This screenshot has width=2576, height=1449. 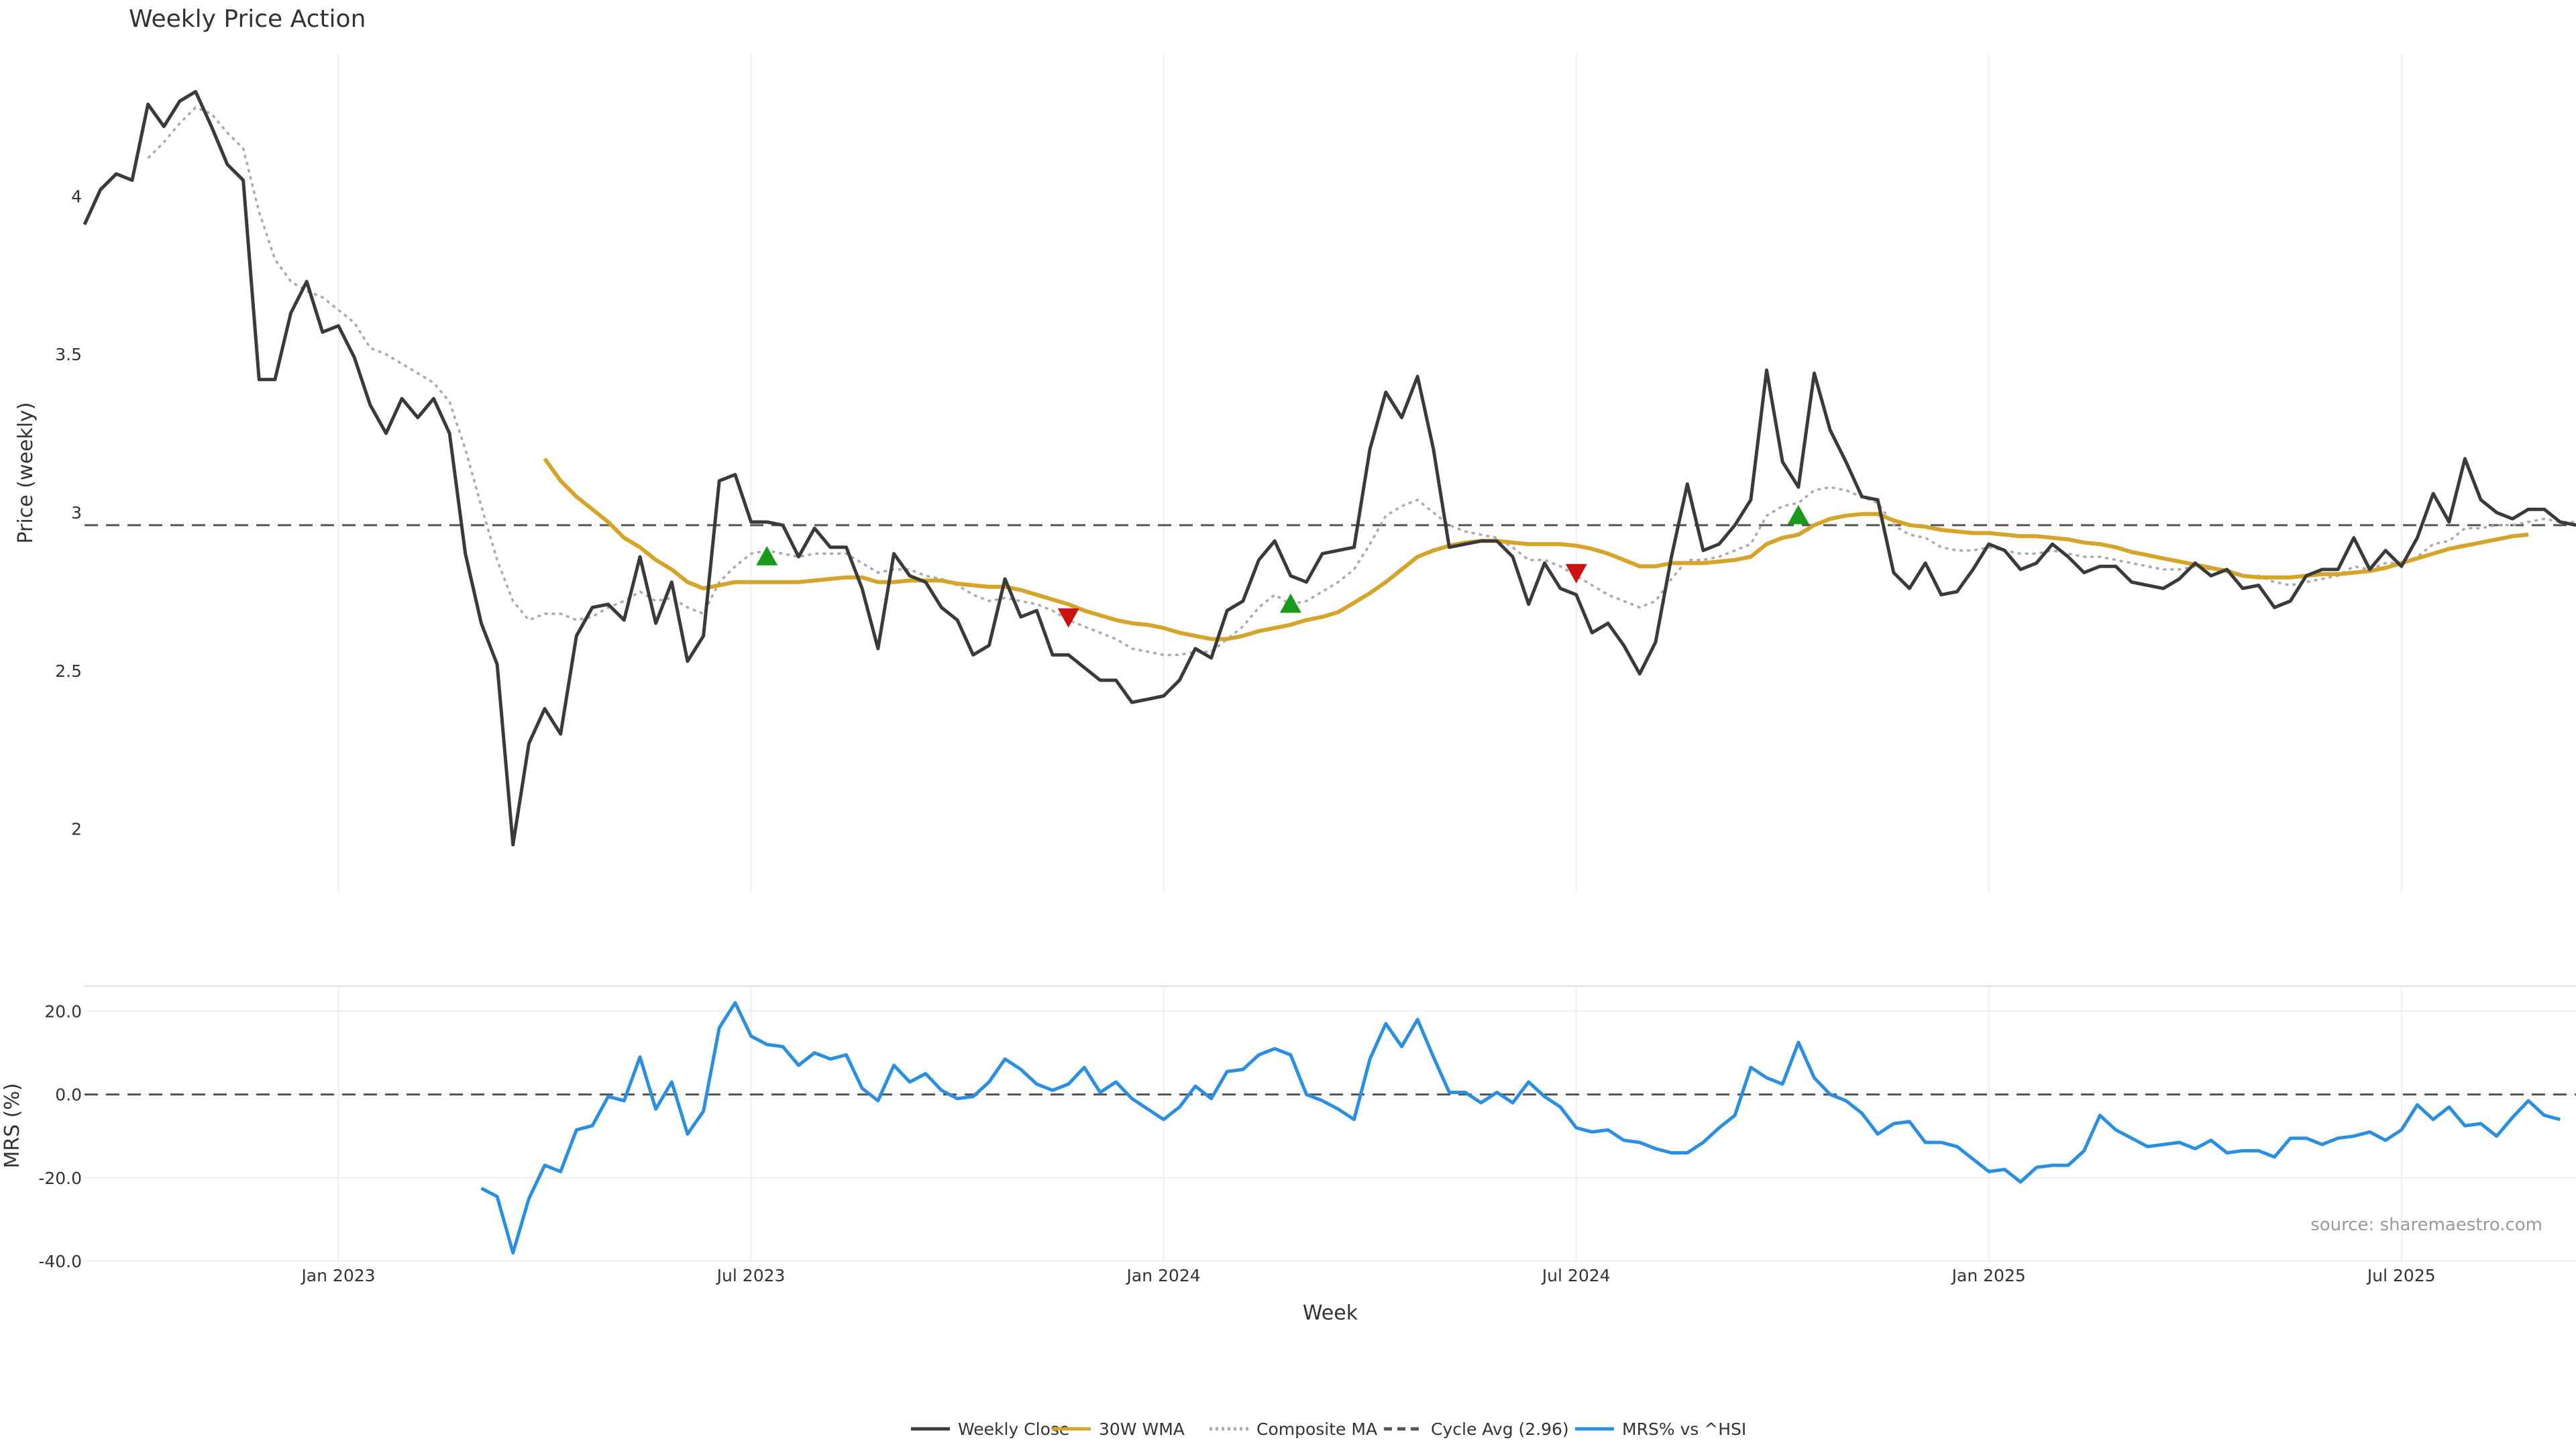 I want to click on source-note: source: sharemaestro.com, so click(x=2426, y=1225).